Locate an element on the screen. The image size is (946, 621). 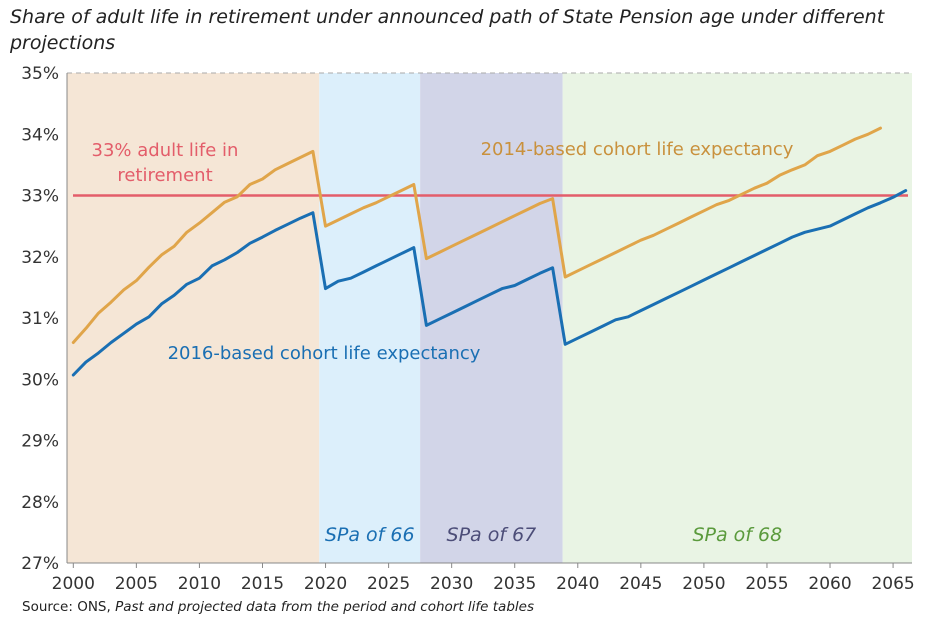
series-label-2016: 2016-based cohort life expectancy is located at coordinates (324, 353).